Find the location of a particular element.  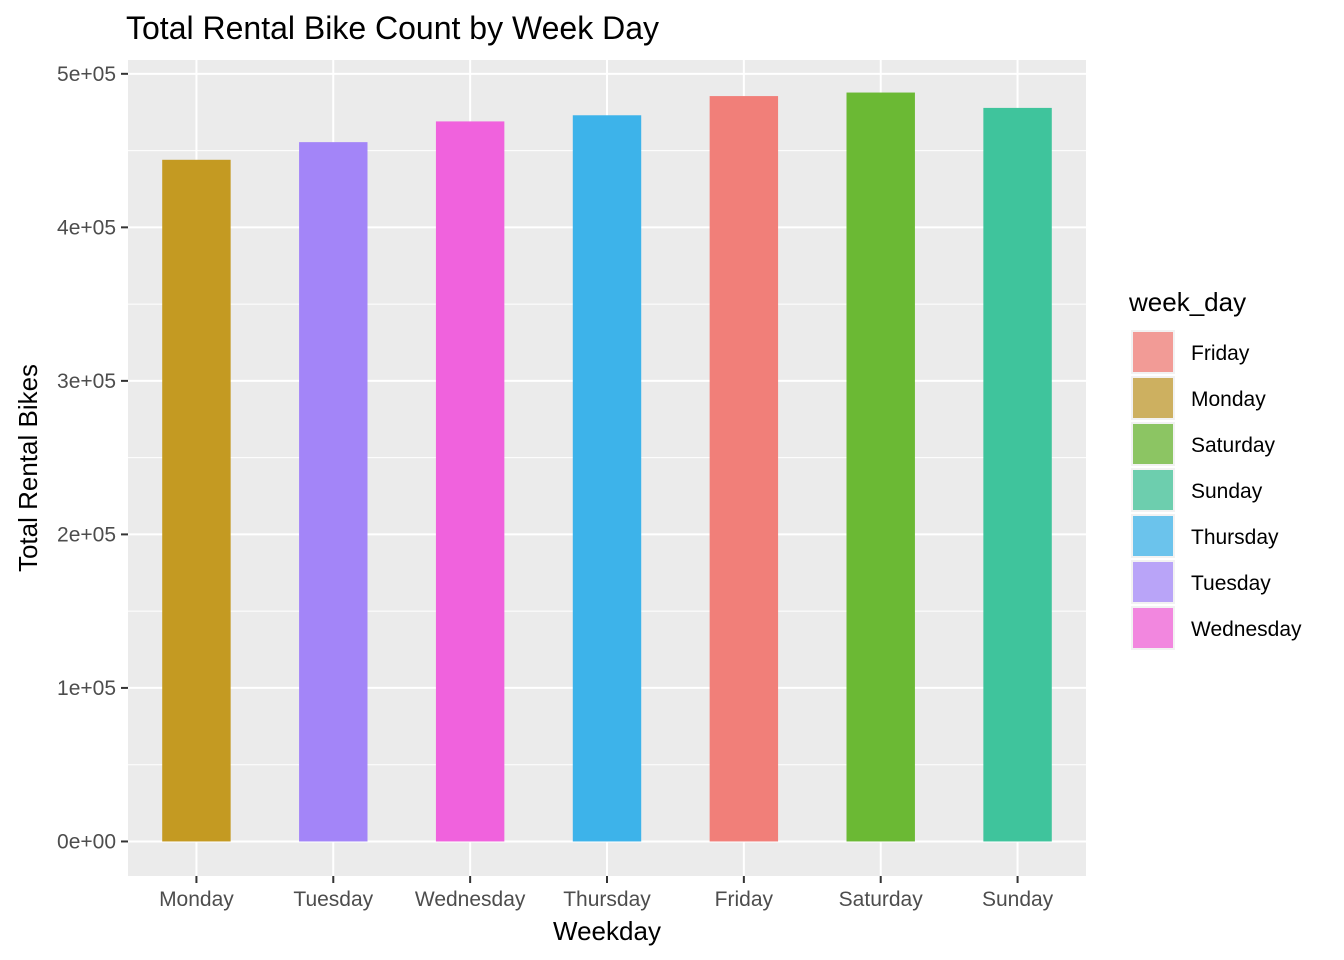

legend-label: Wednesday is located at coordinates (1246, 629).